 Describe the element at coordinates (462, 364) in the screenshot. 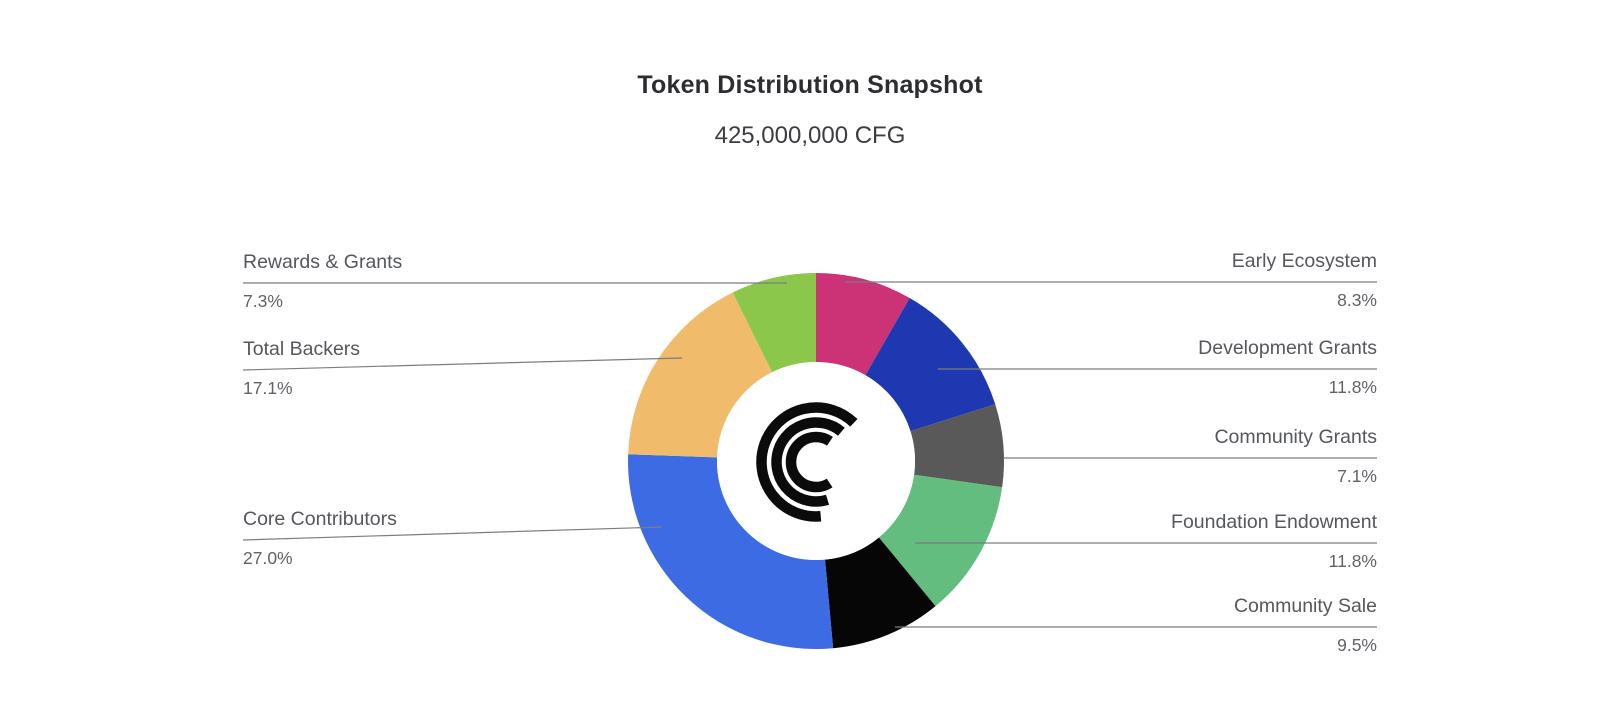

I see `leader-line-total-backers` at that location.